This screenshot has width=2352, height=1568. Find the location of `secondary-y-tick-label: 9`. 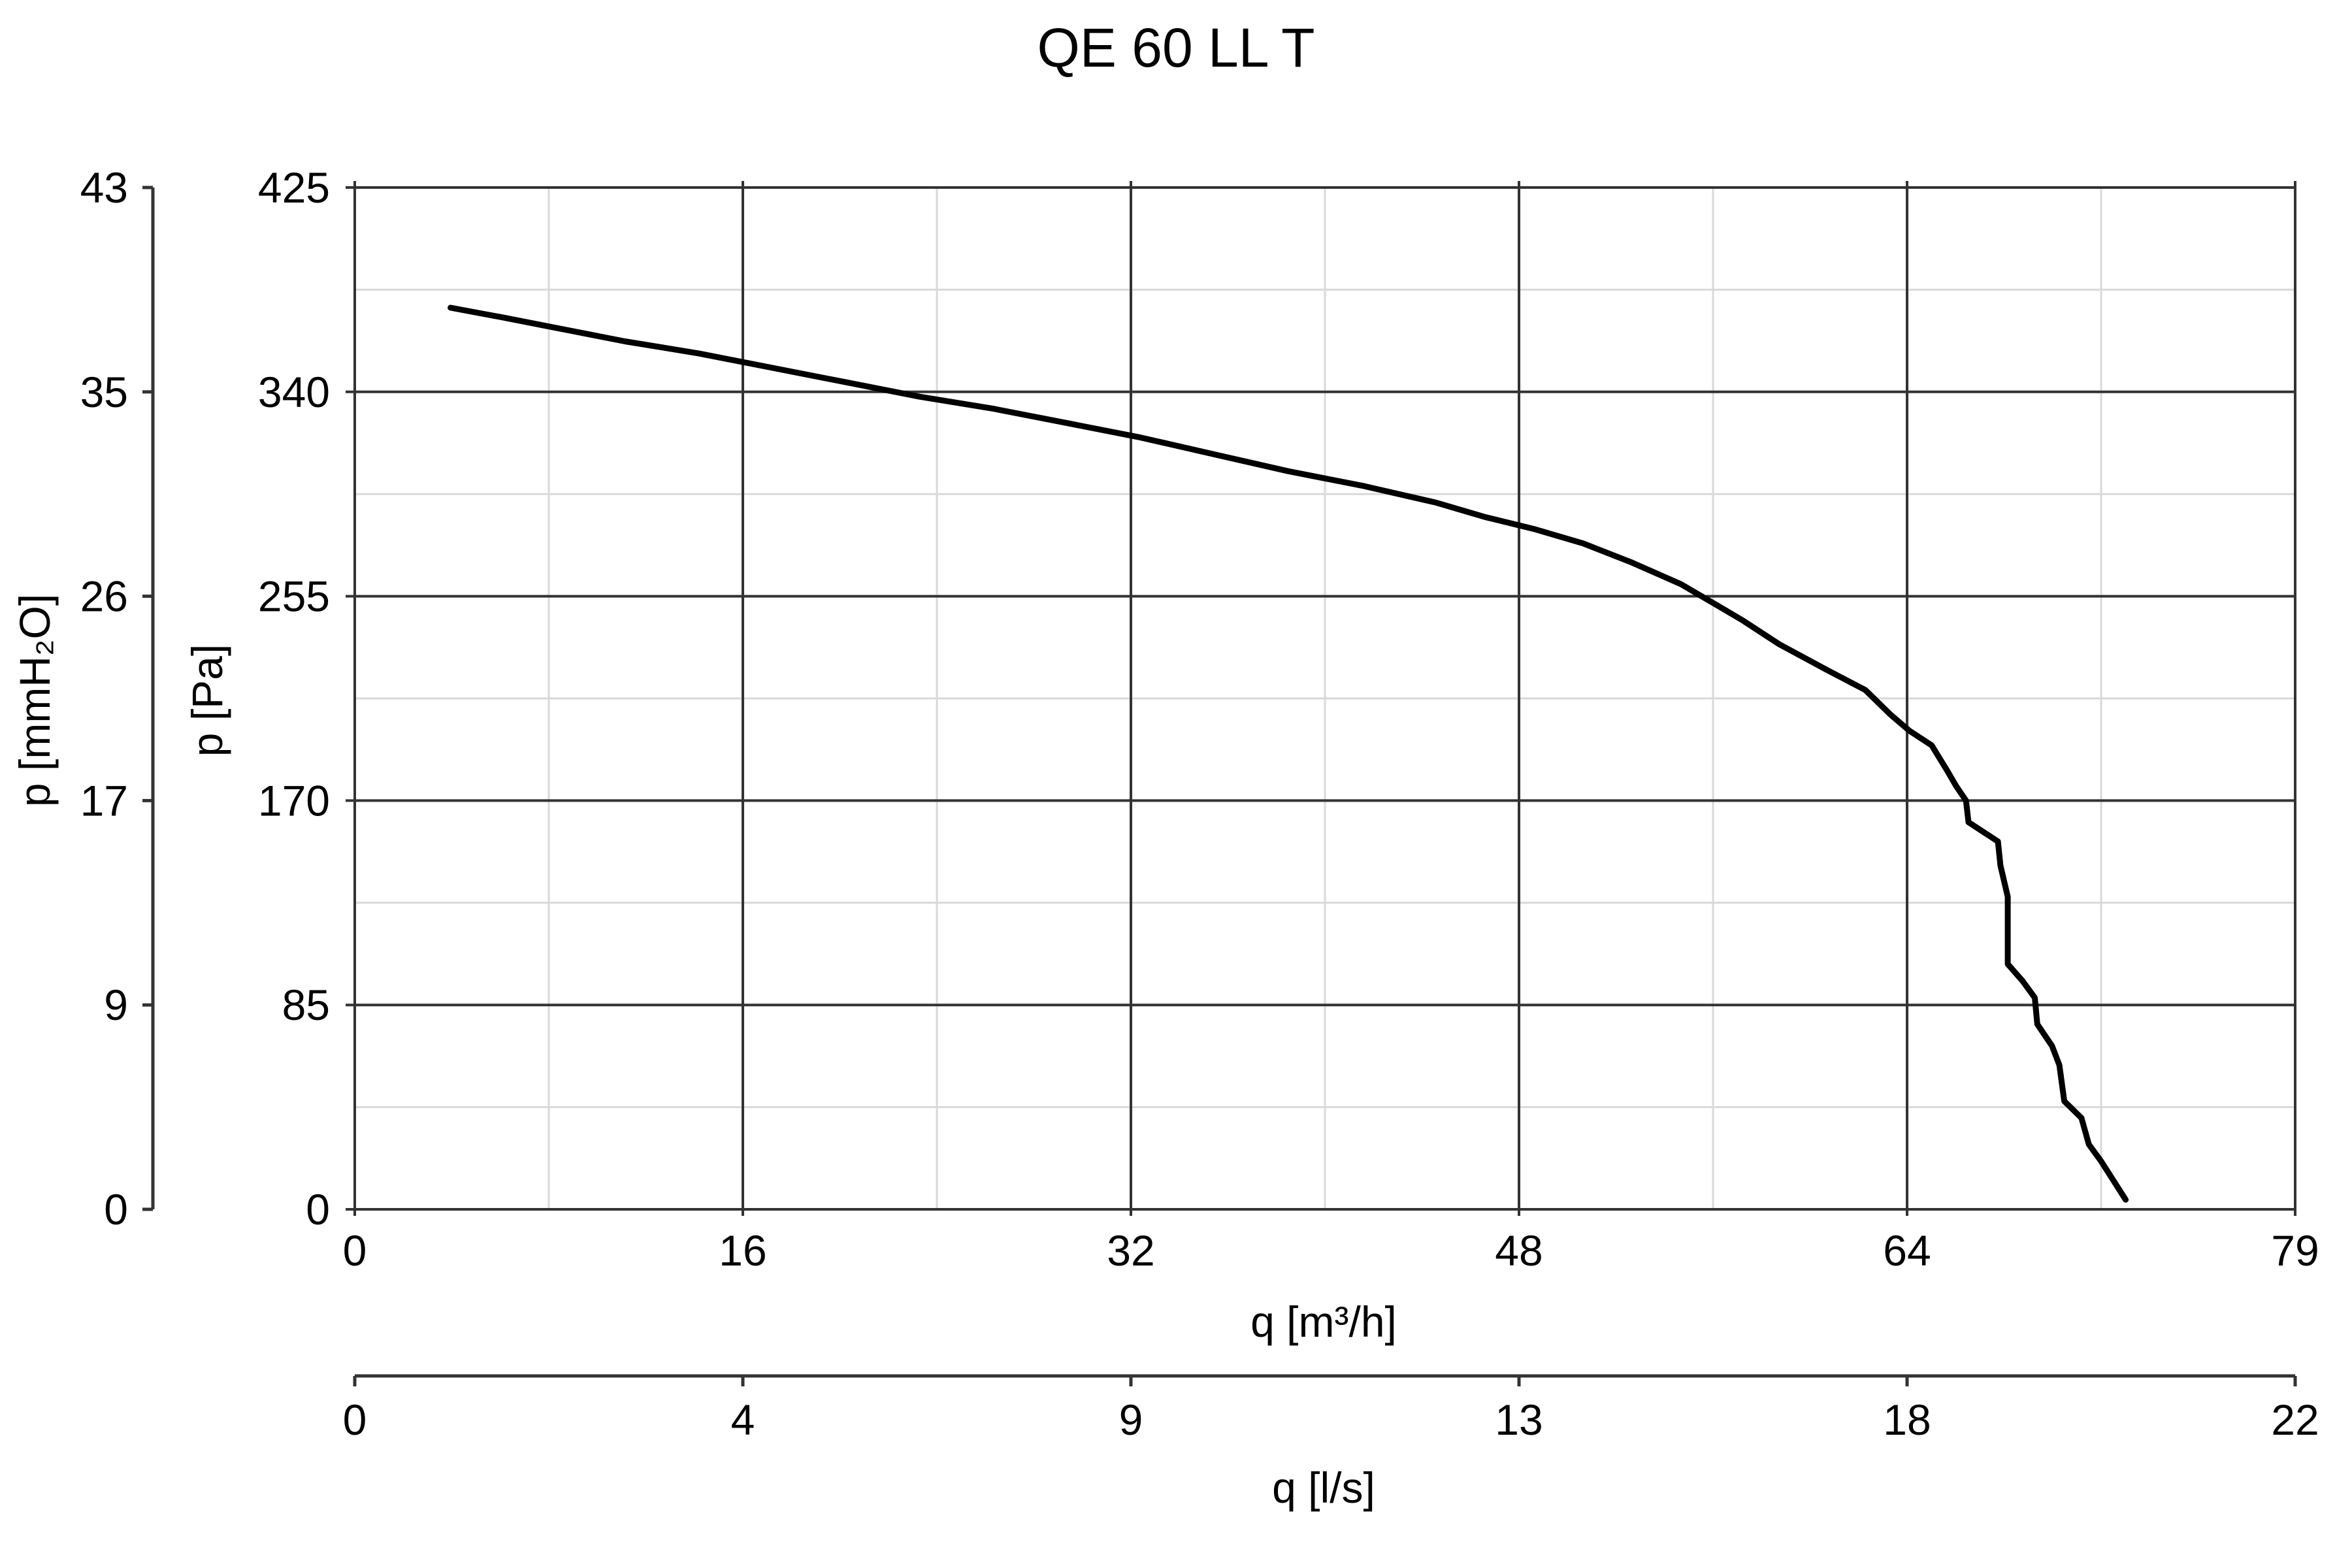

secondary-y-tick-label: 9 is located at coordinates (116, 1005).